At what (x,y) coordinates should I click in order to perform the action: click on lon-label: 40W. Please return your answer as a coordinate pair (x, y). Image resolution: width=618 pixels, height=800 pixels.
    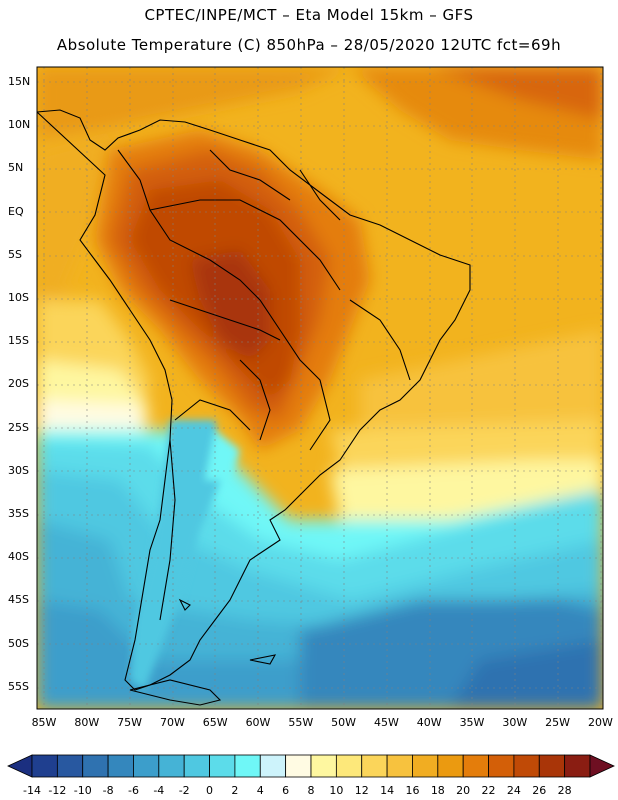
    Looking at the image, I should click on (429, 722).